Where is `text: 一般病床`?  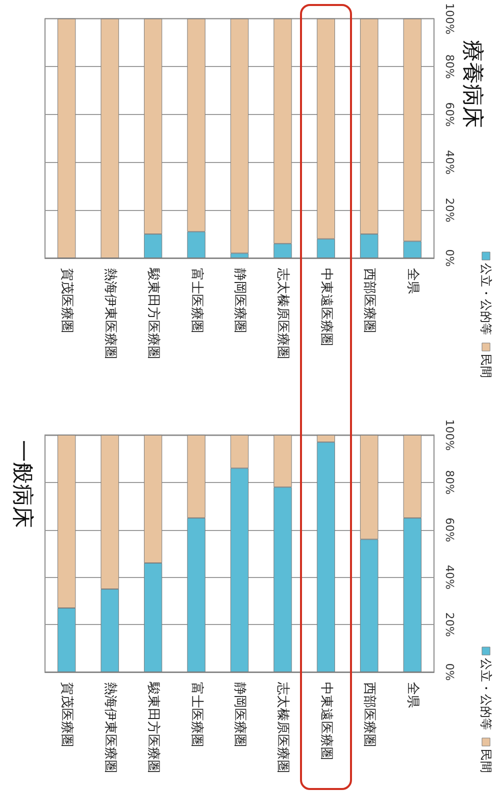
text: 一般病床 is located at coordinates (22, 484).